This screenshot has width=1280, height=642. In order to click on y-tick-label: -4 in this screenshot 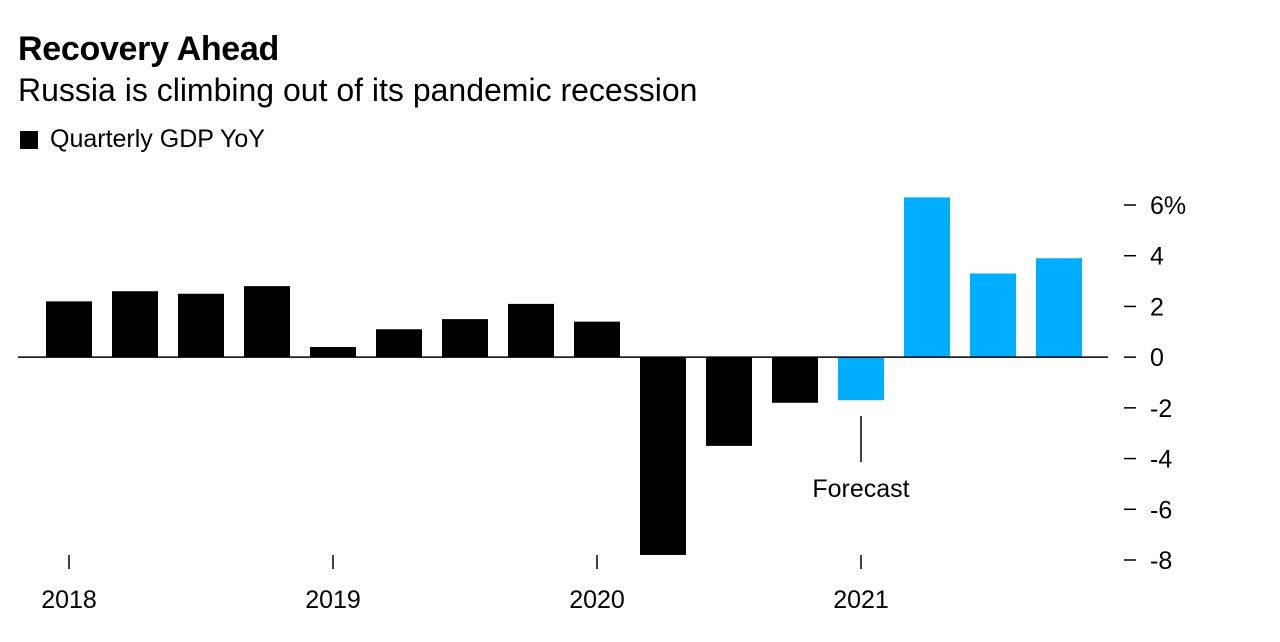, I will do `click(1161, 460)`.